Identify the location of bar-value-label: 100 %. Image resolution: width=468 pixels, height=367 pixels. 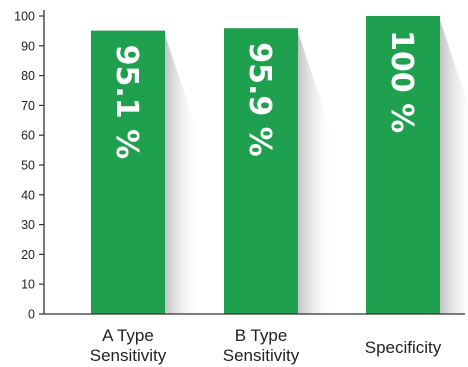
(401, 81).